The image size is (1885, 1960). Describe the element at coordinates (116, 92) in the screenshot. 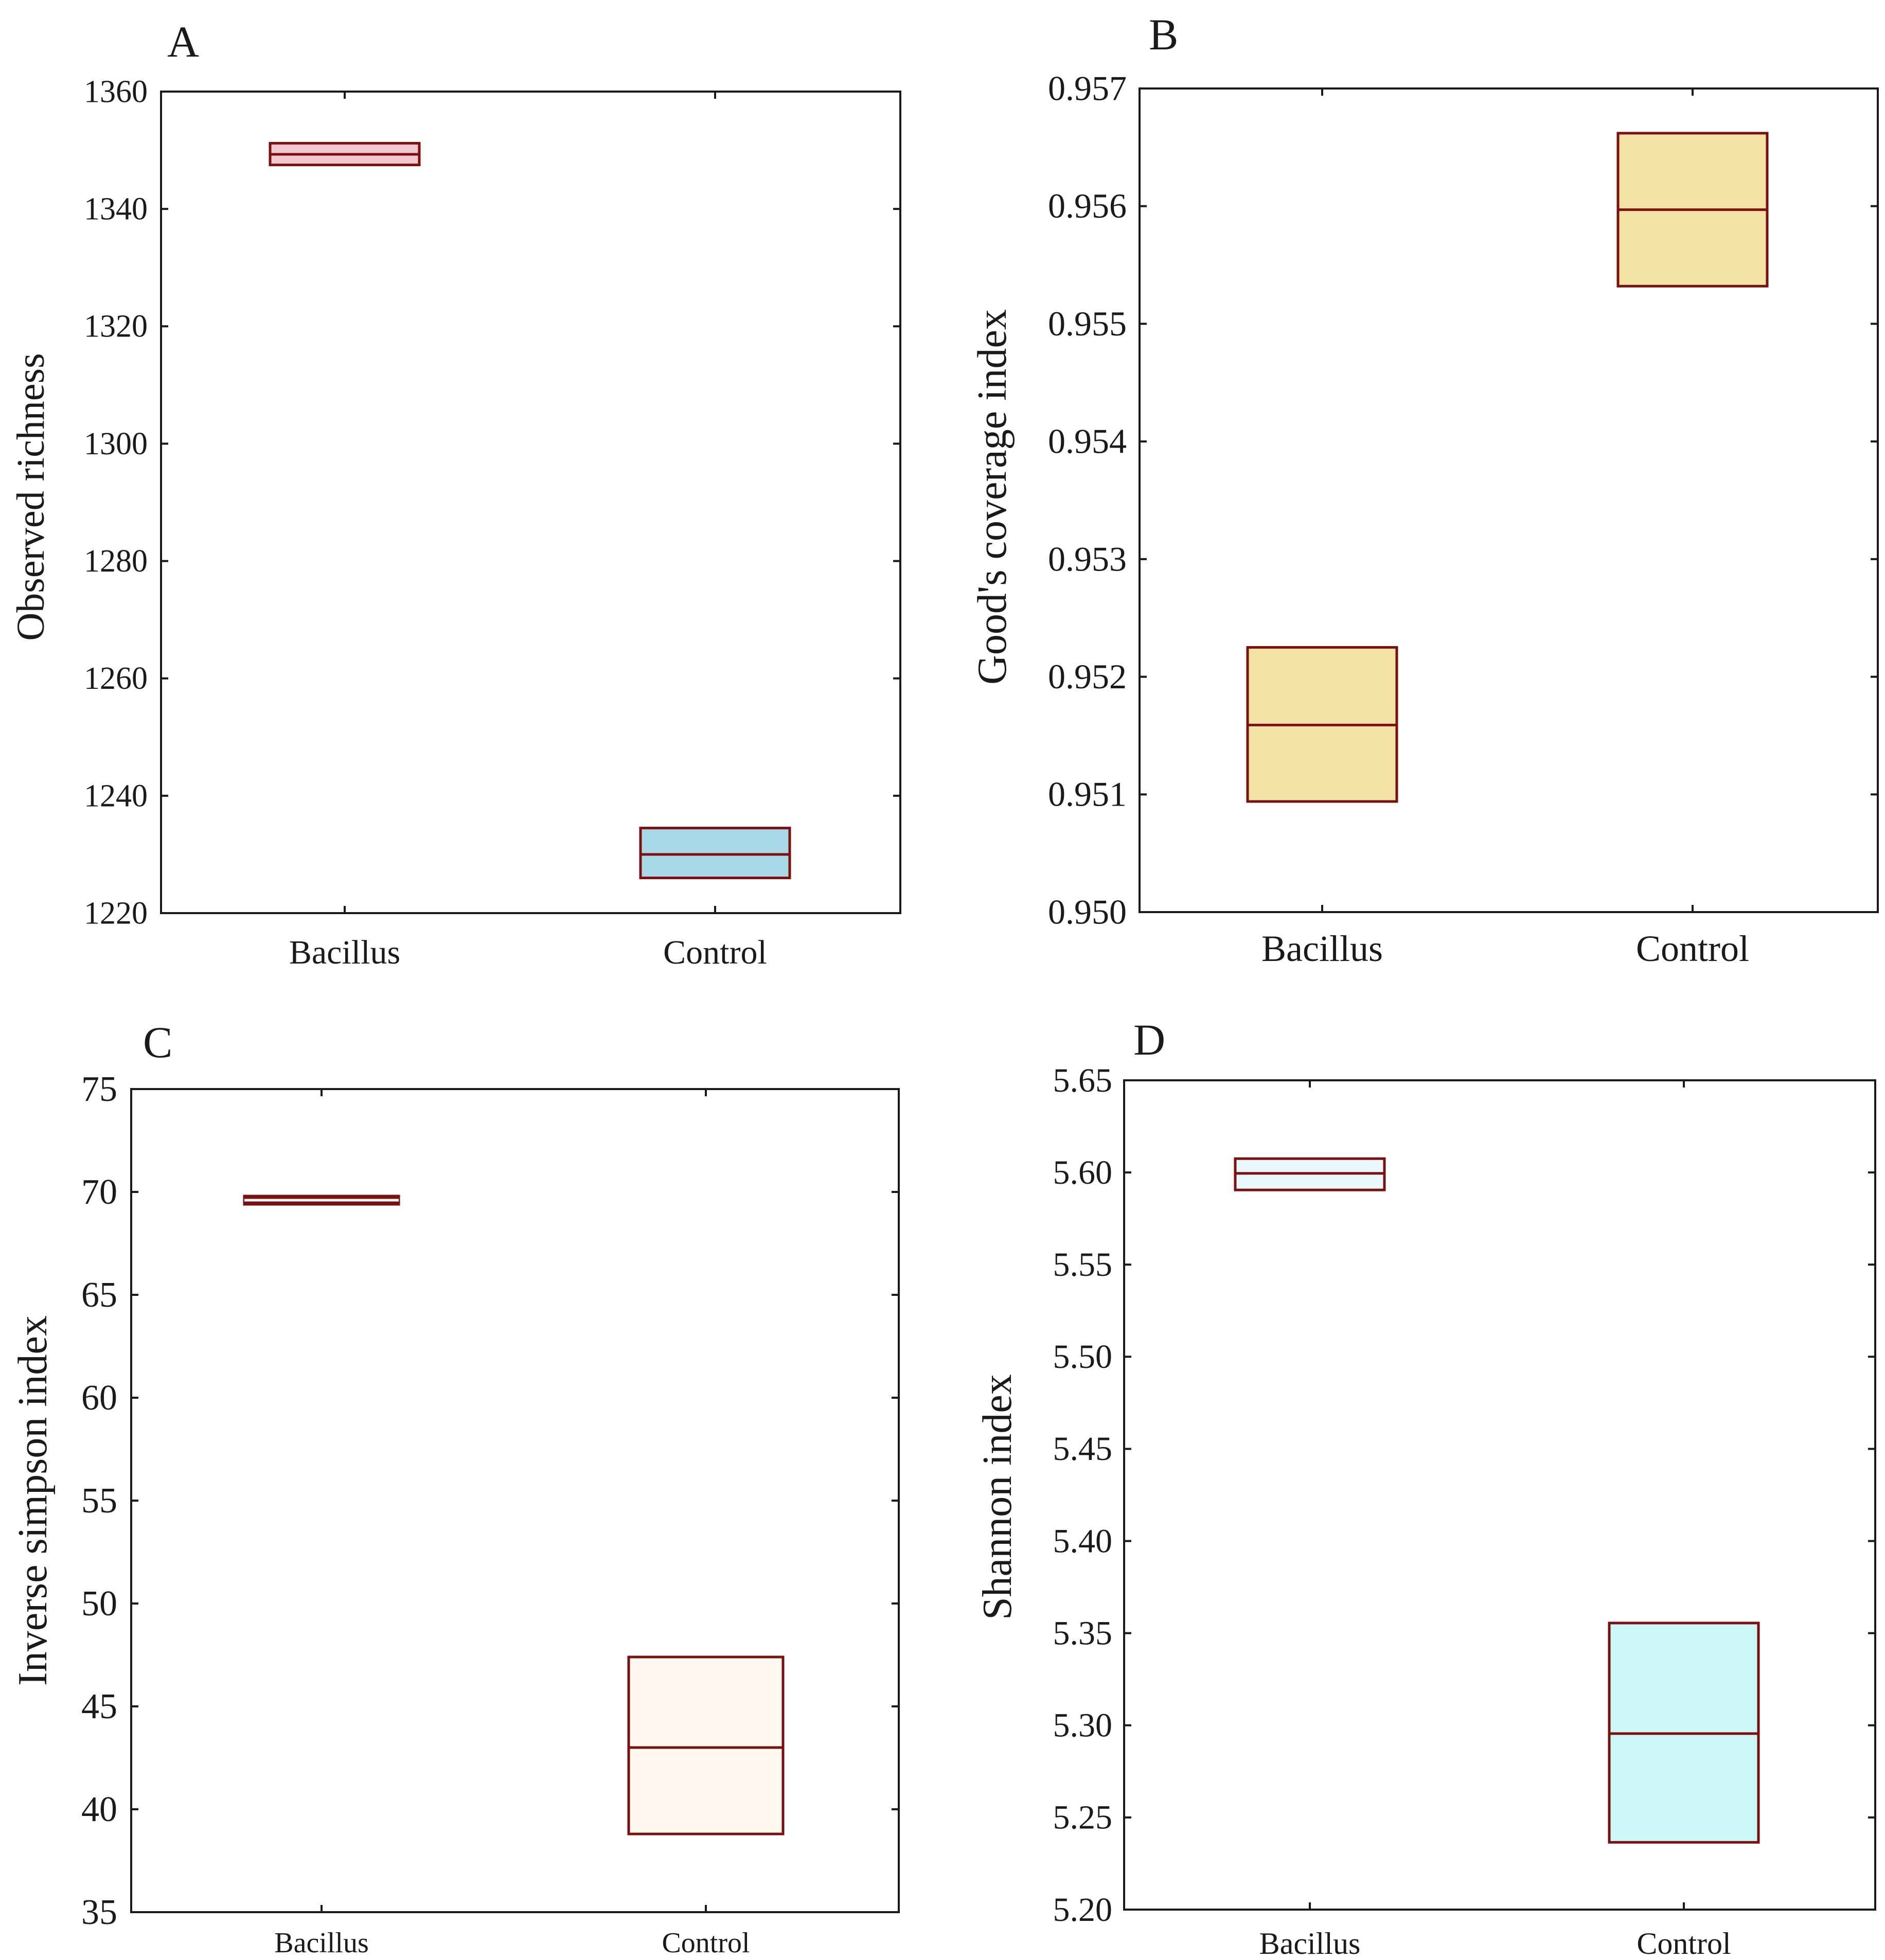

I see `y-tick-label: 1360` at that location.